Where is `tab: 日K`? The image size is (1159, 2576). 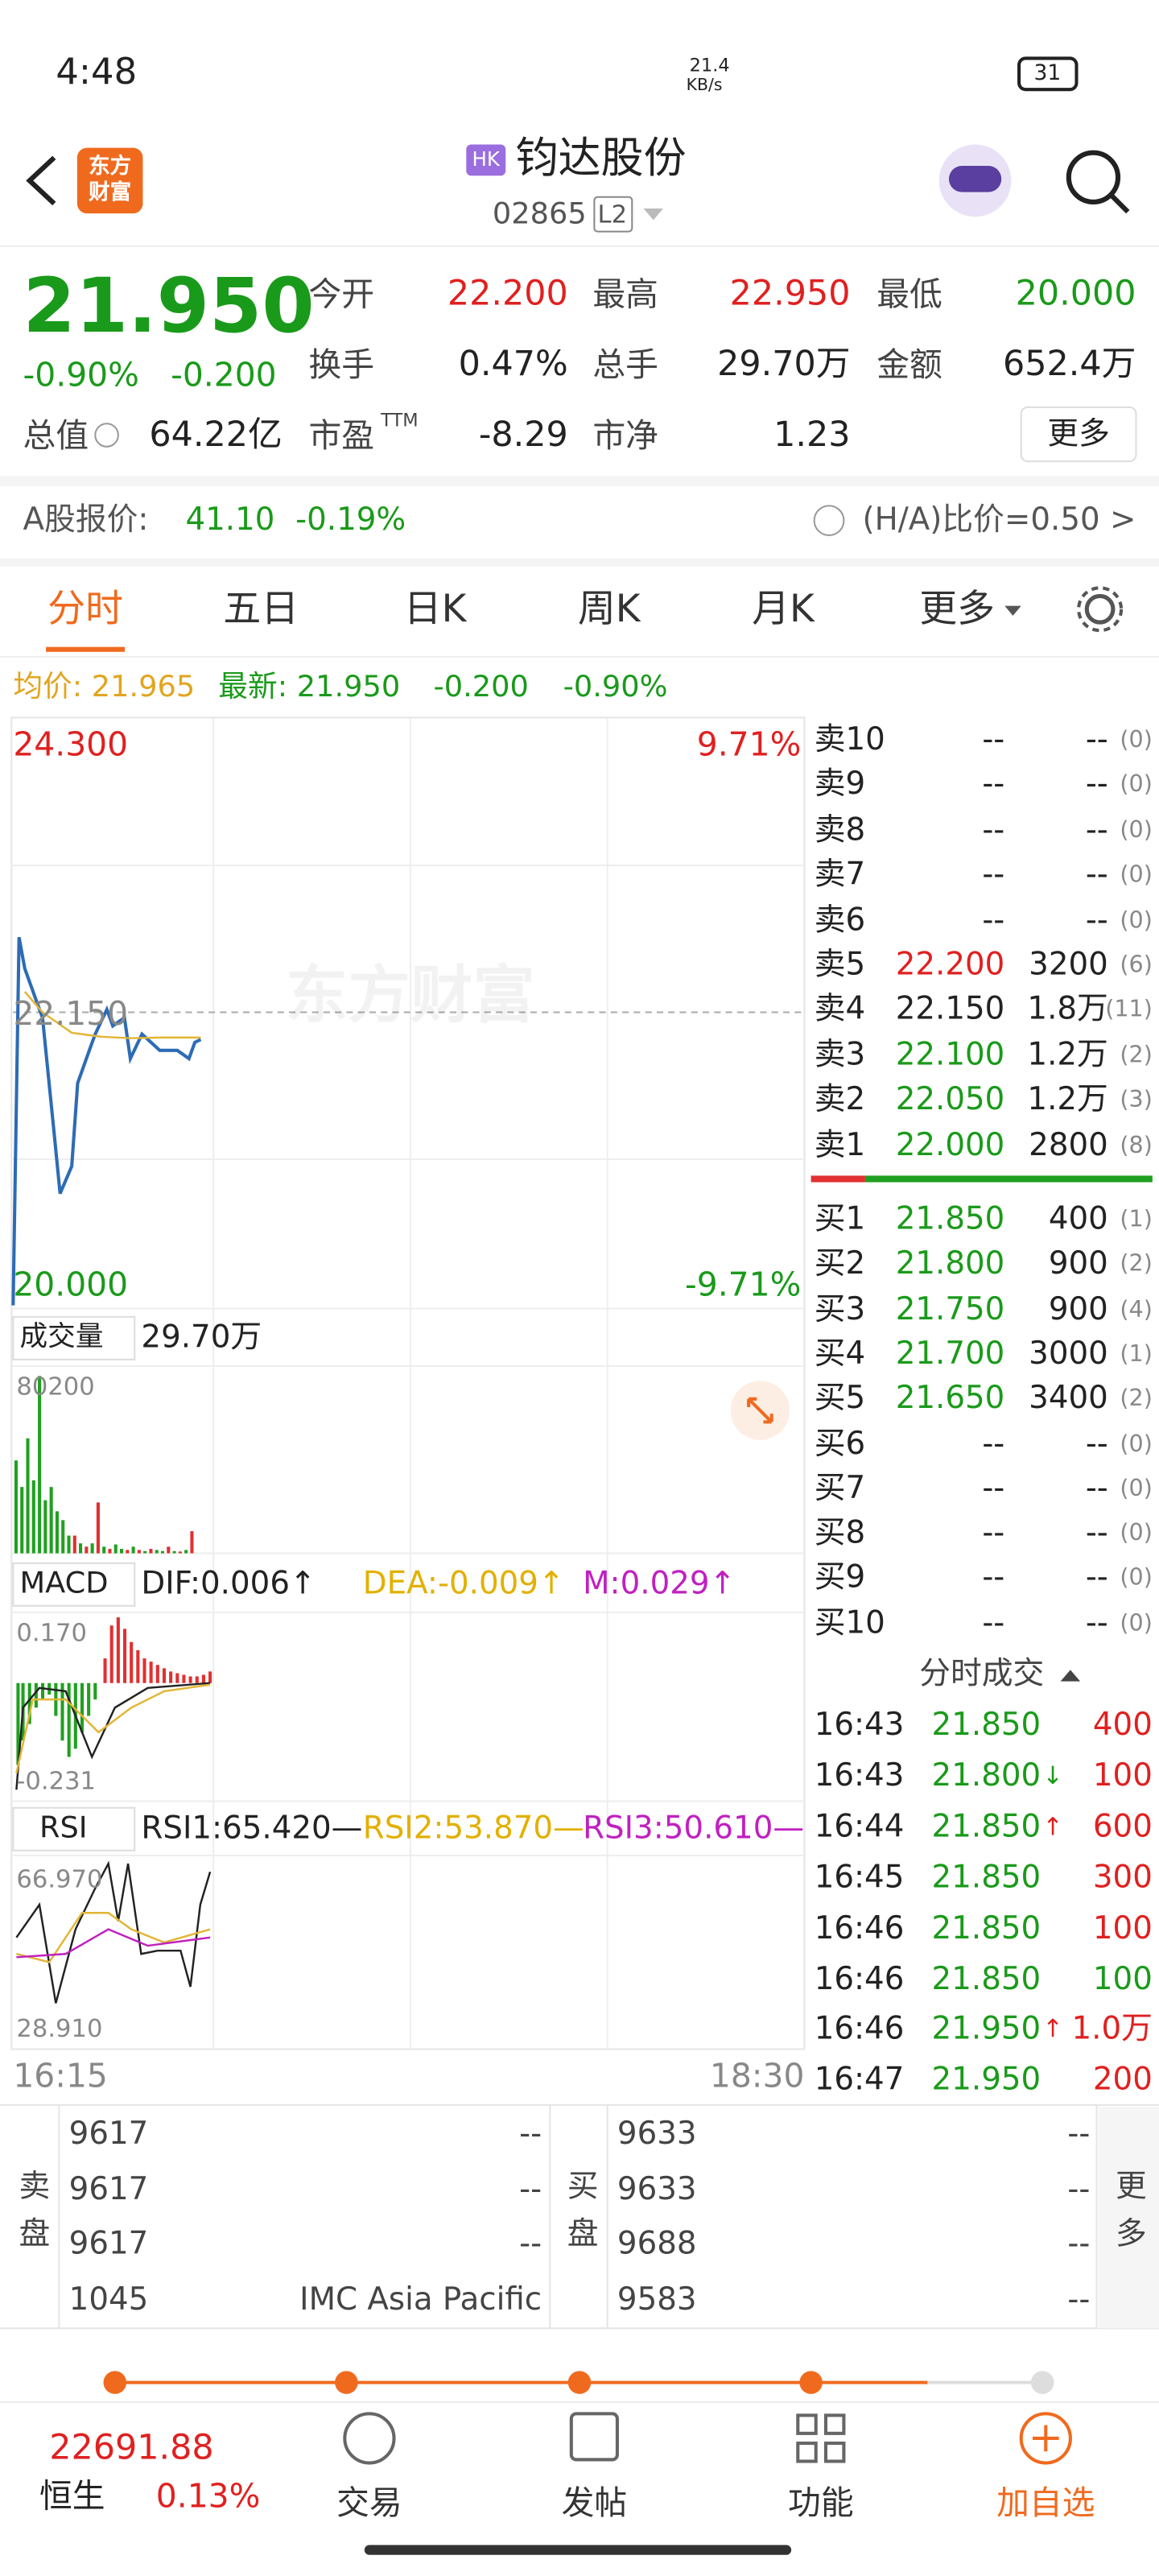 tab: 日K is located at coordinates (435, 610).